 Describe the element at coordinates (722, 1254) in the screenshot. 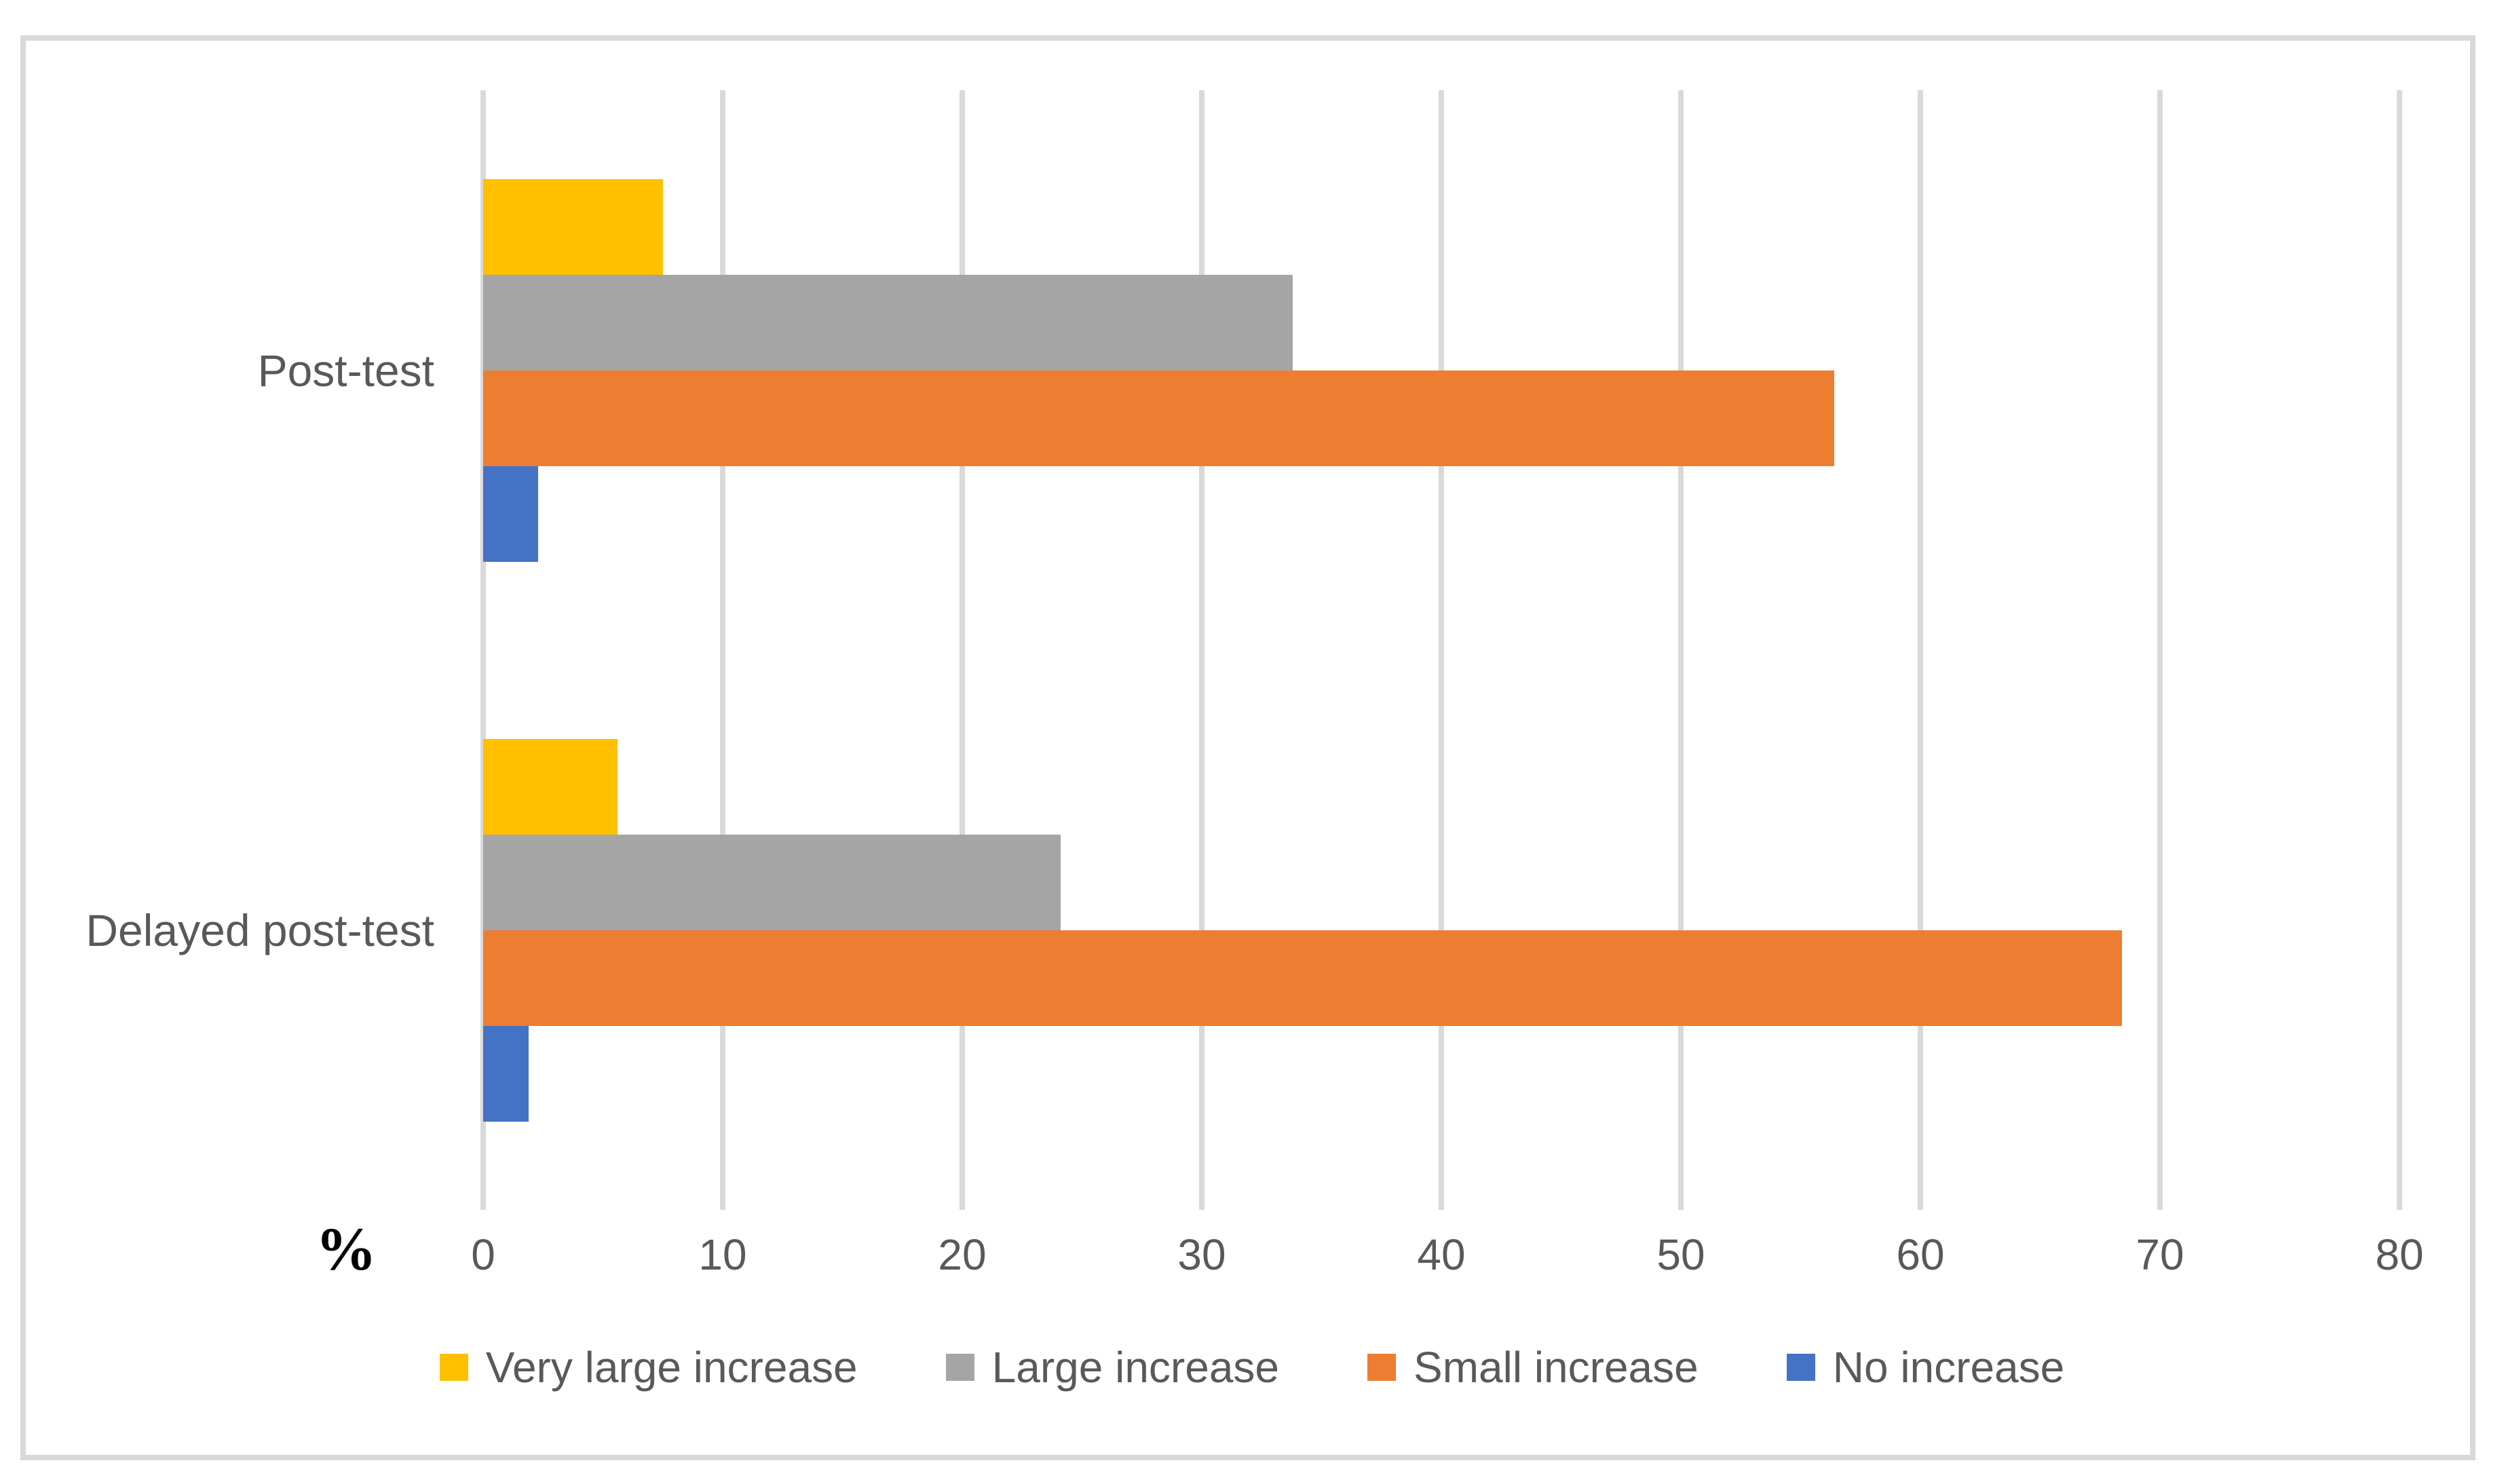

I see `tick-label-10: 10` at that location.